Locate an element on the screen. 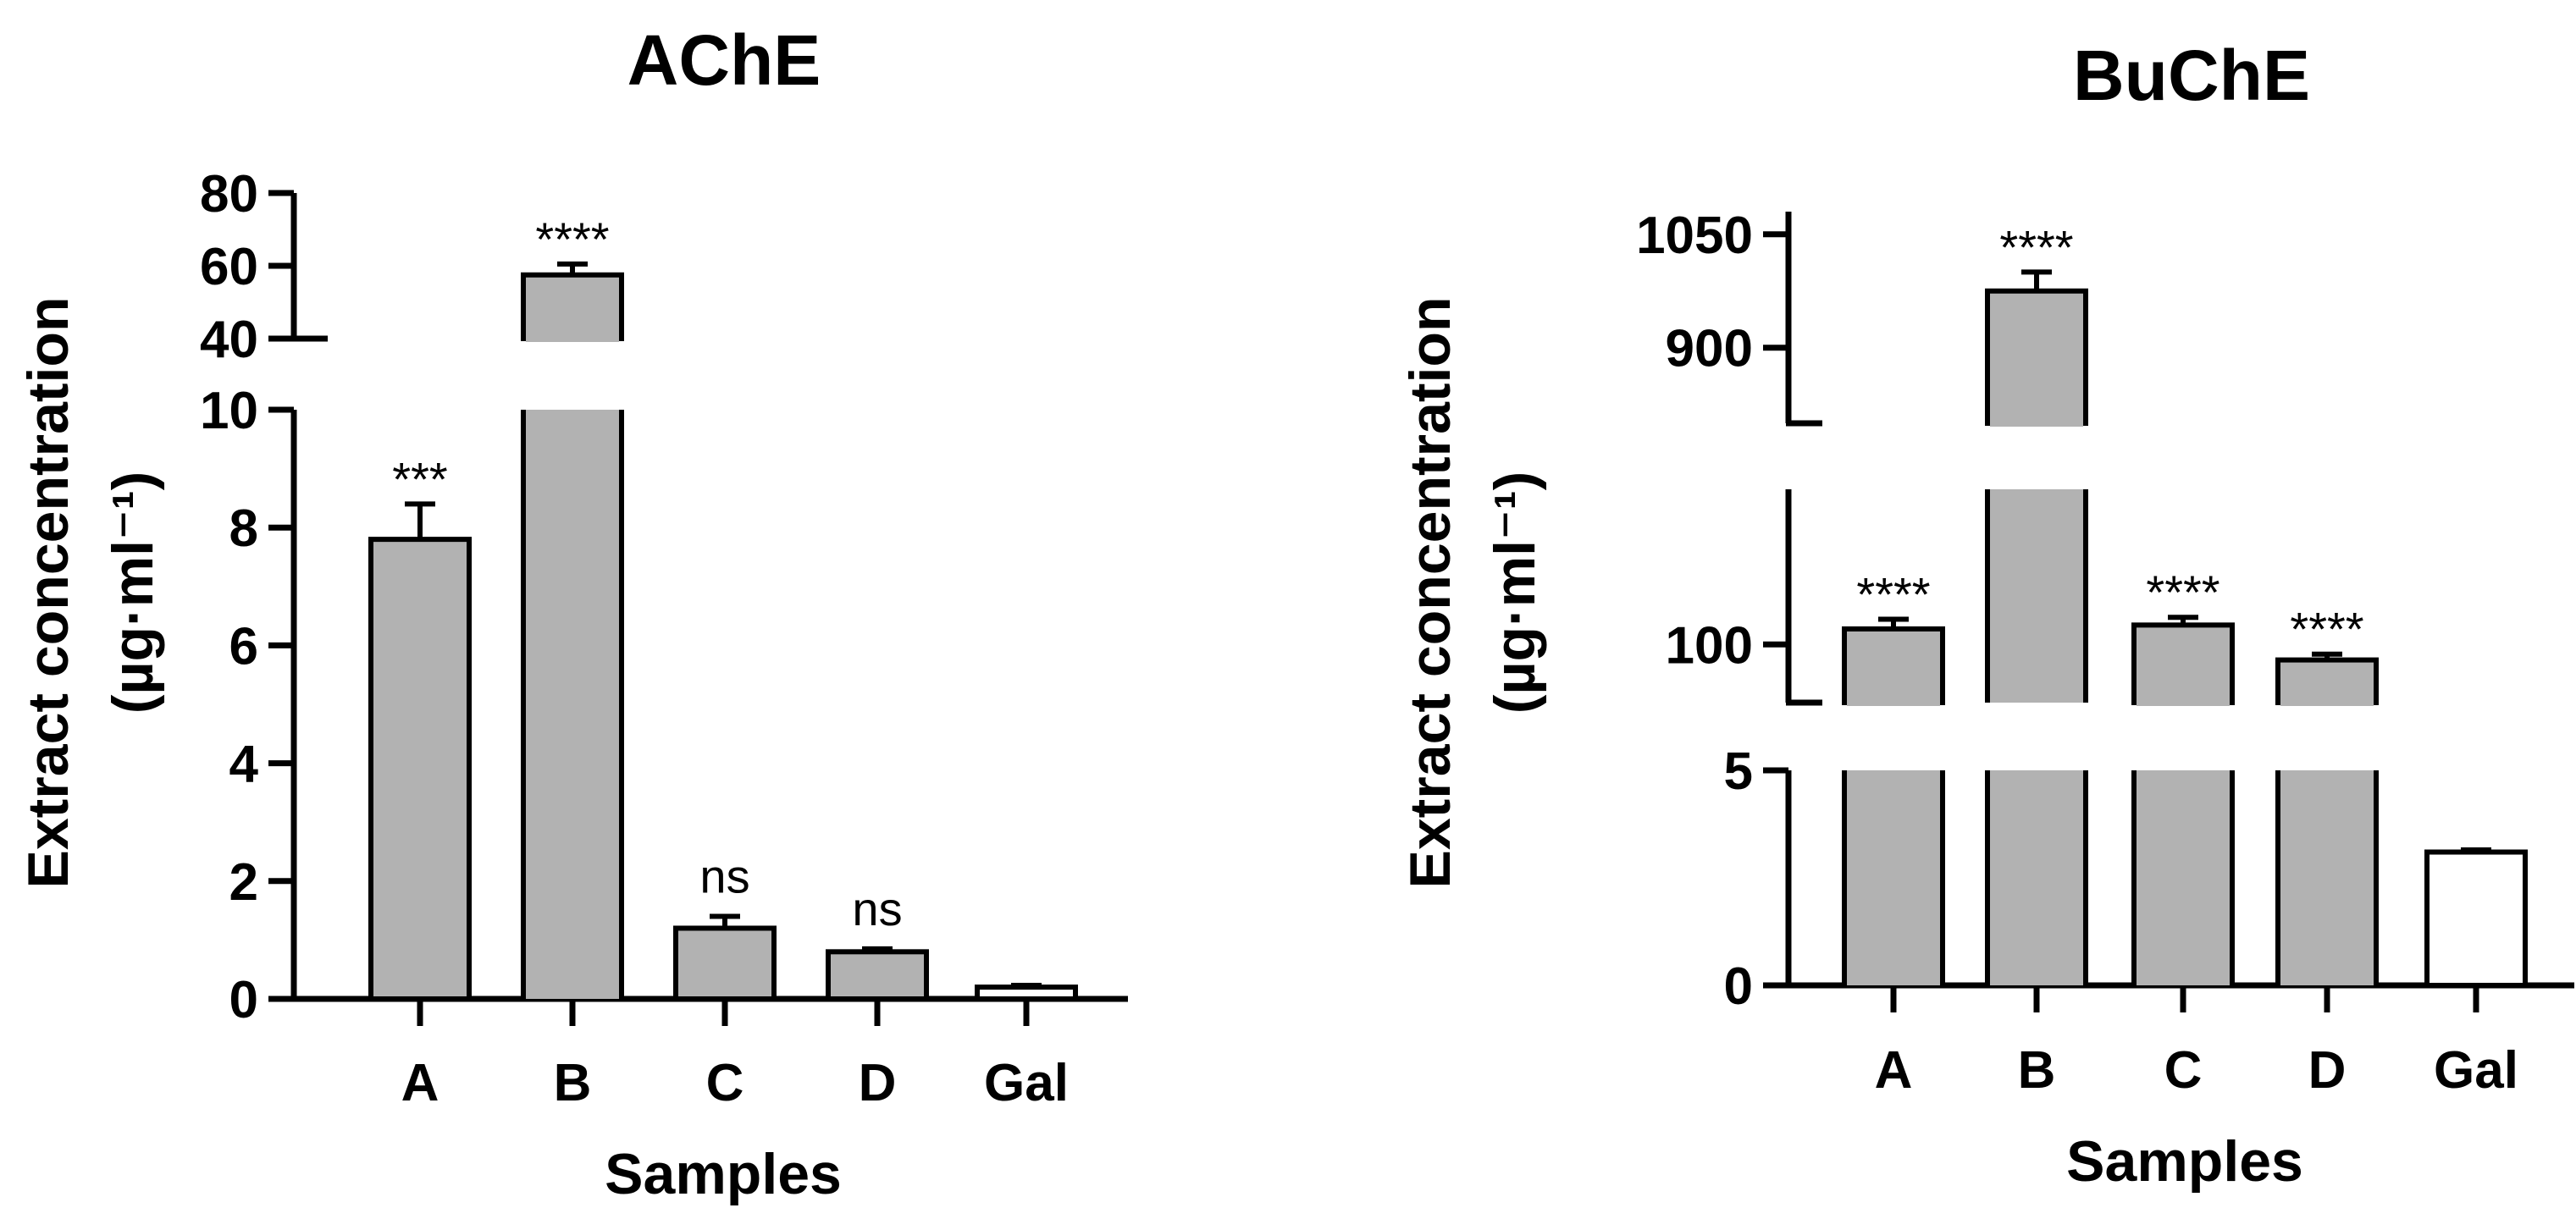 The width and height of the screenshot is (2576, 1219). y-tick-label: 8 is located at coordinates (243, 528).